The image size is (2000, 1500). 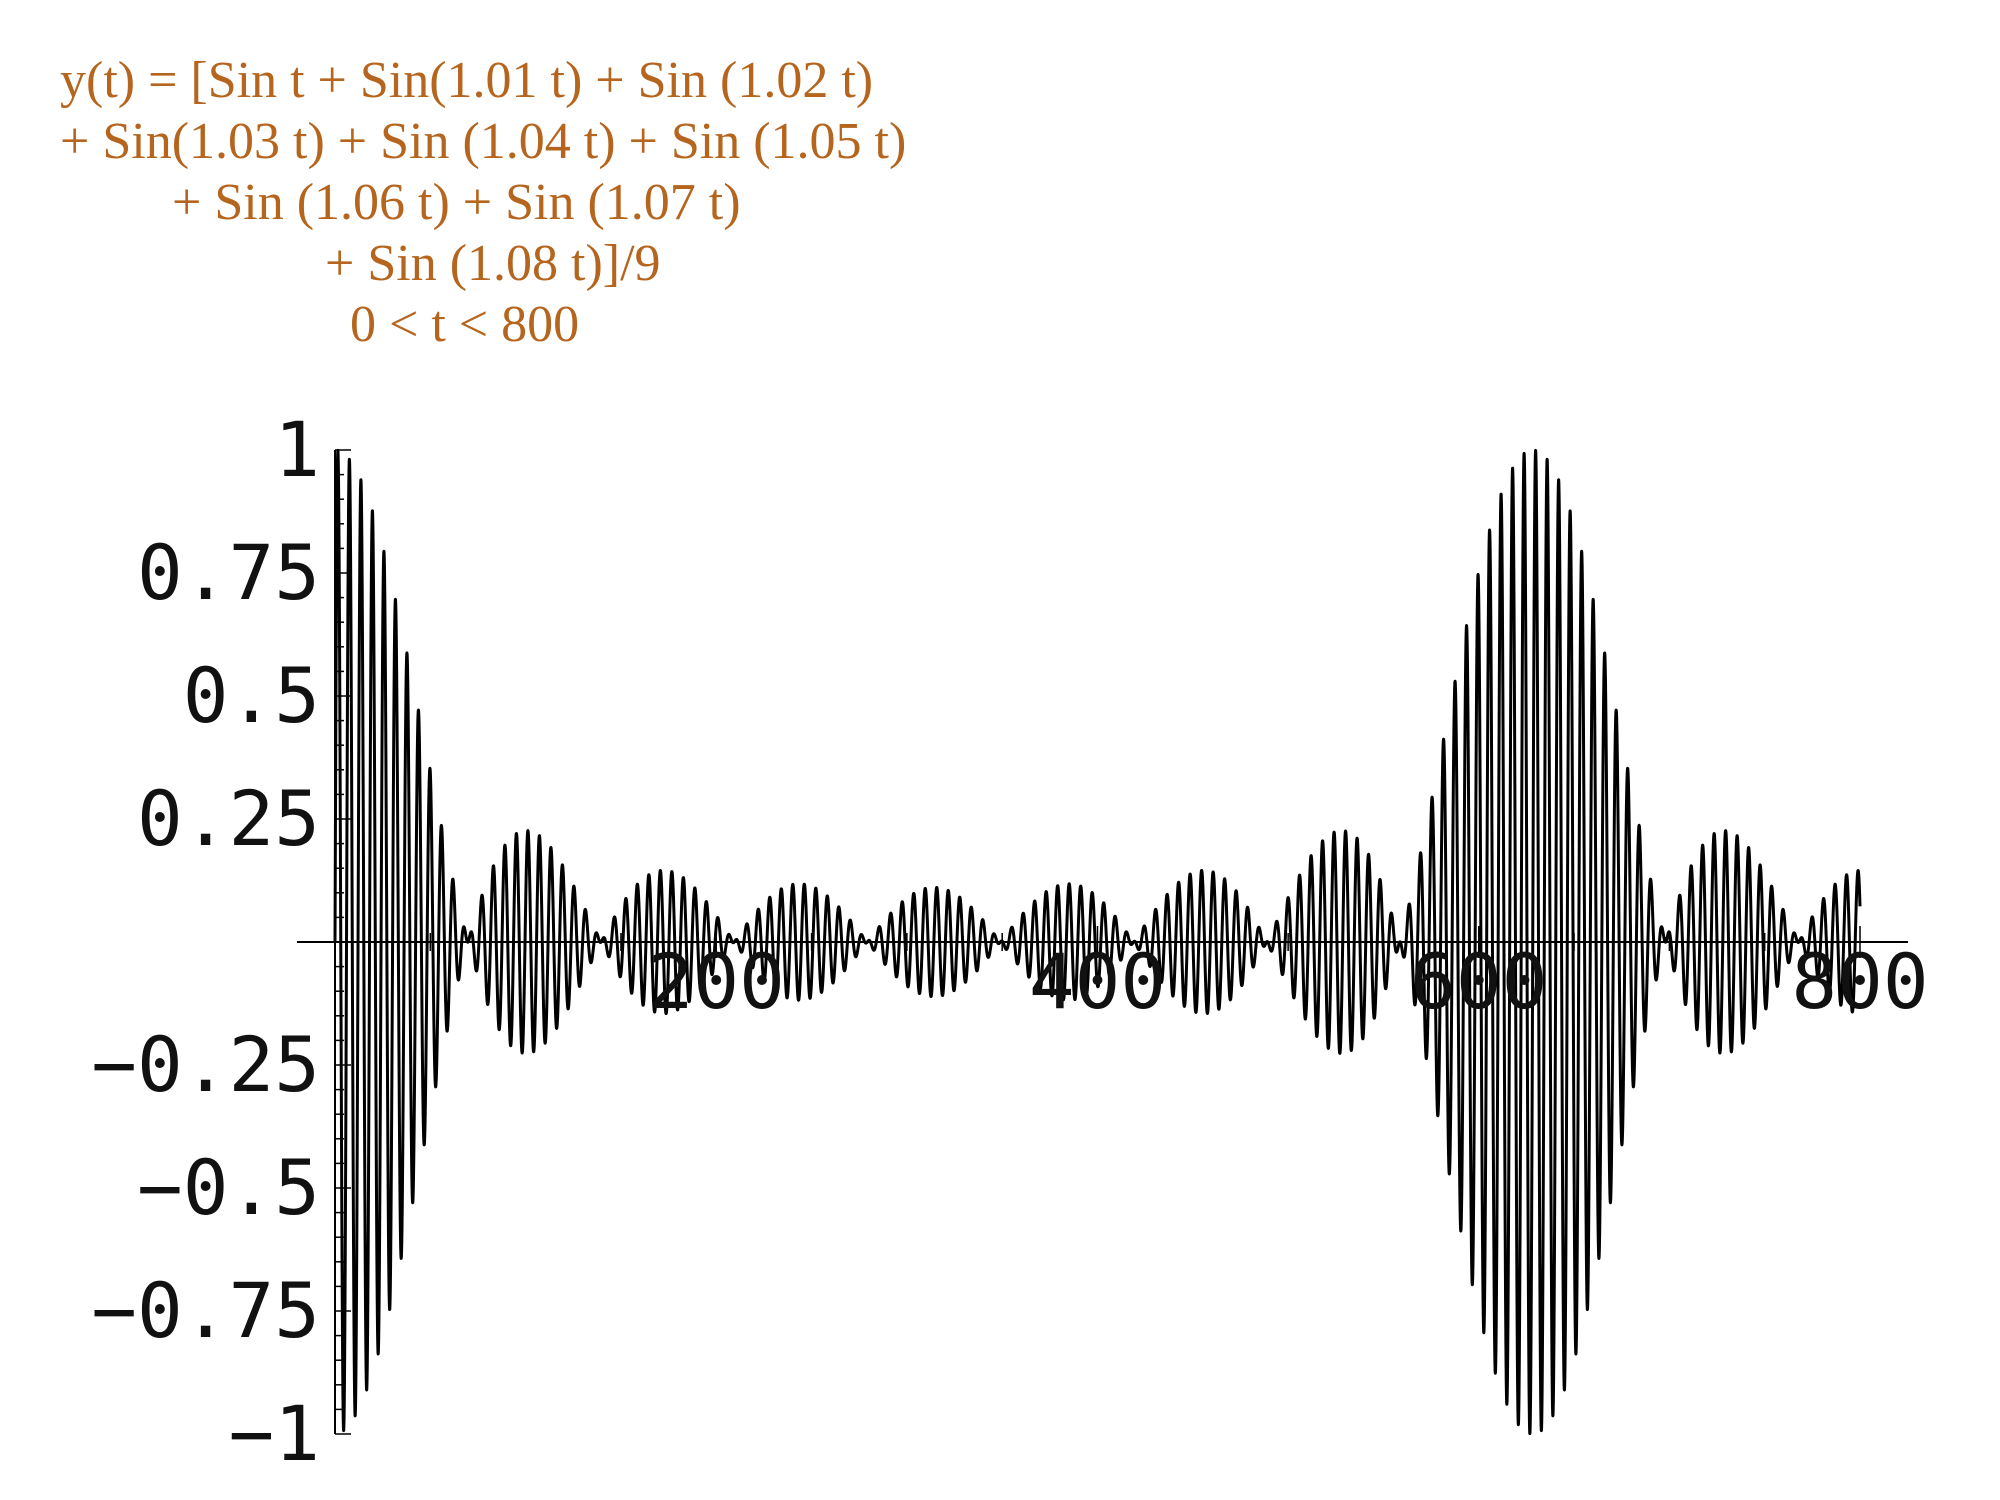 What do you see at coordinates (1478, 981) in the screenshot?
I see `x-tick-label-600: 600` at bounding box center [1478, 981].